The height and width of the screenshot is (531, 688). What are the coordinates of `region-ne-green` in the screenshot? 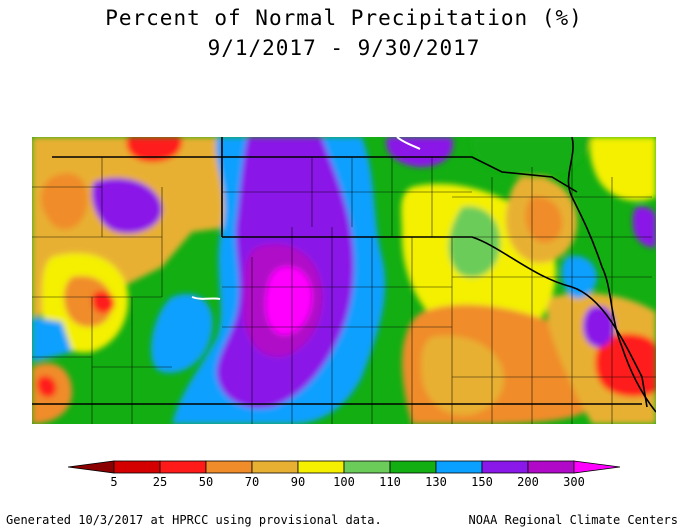 It's located at (531, 157).